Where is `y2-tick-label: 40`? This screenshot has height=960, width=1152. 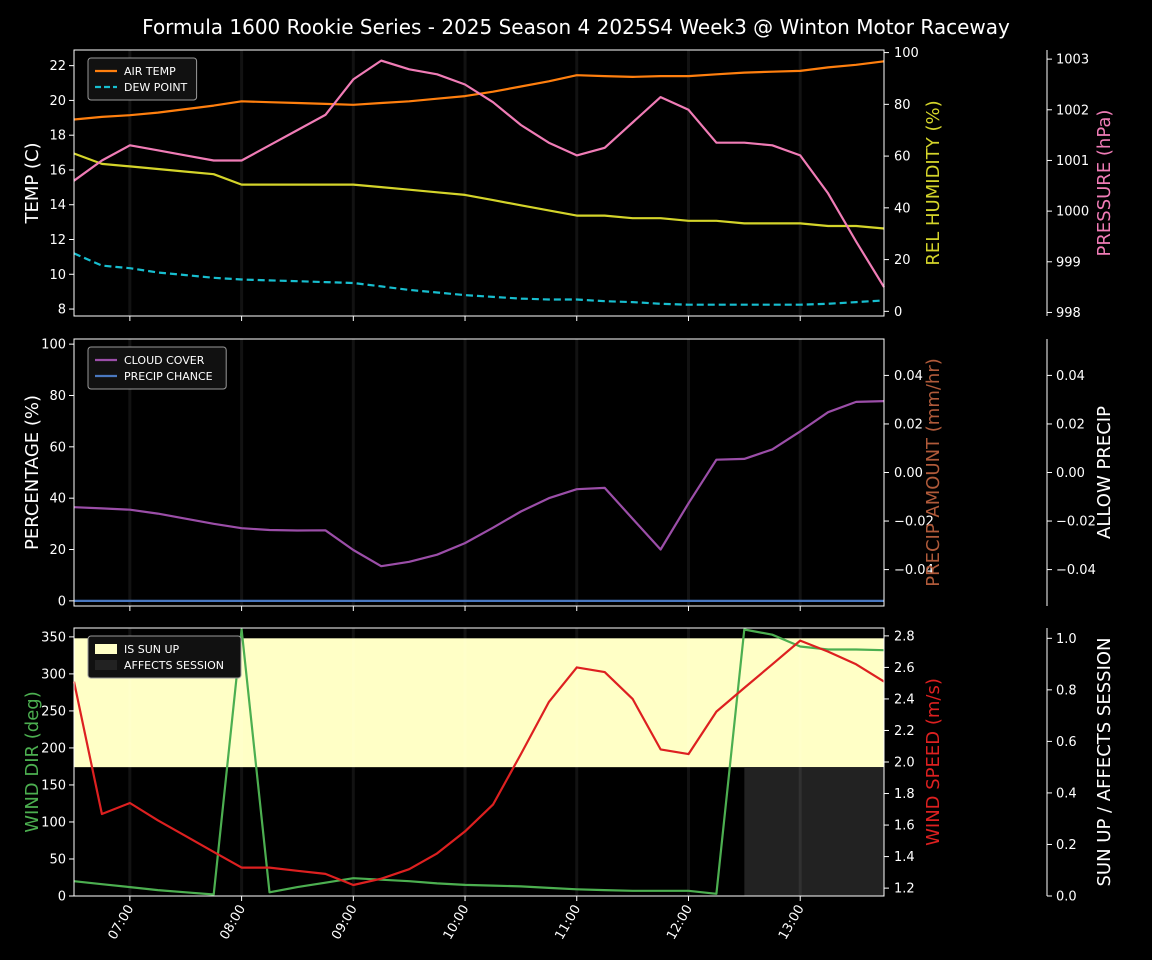
y2-tick-label: 40 is located at coordinates (902, 208).